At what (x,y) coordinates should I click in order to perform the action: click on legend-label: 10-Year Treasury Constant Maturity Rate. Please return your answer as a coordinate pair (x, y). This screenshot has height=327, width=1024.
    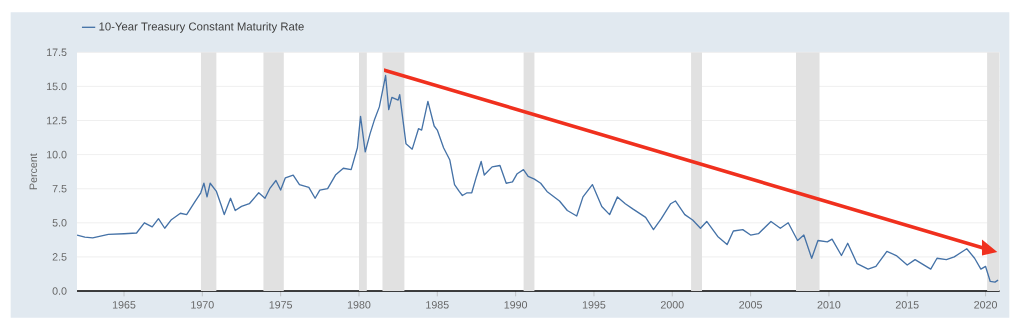
    Looking at the image, I should click on (201, 27).